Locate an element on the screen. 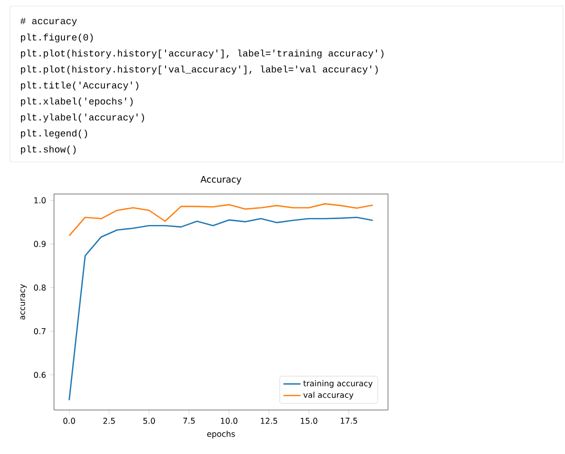  y-axis-title: accuracy is located at coordinates (23, 302).